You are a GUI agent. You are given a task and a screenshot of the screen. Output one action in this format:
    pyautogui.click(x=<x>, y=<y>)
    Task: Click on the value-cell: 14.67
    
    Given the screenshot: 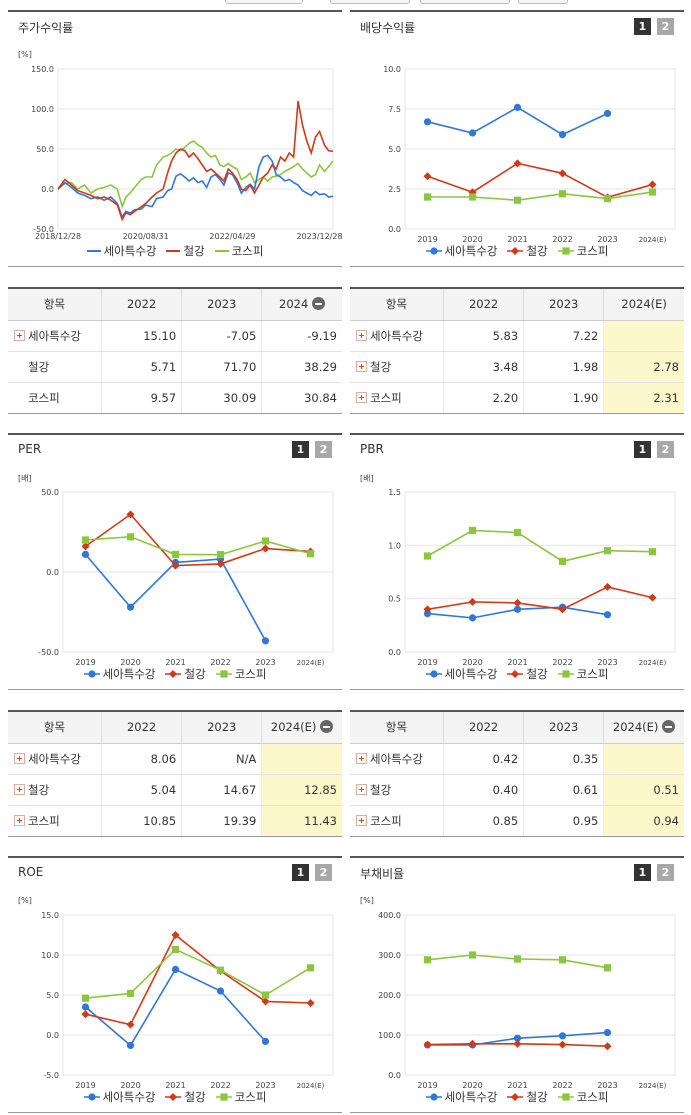 What is the action you would take?
    pyautogui.click(x=221, y=790)
    